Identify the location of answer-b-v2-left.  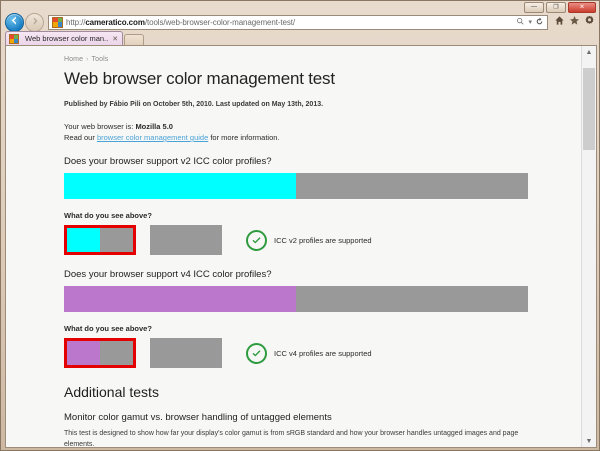
(168, 240).